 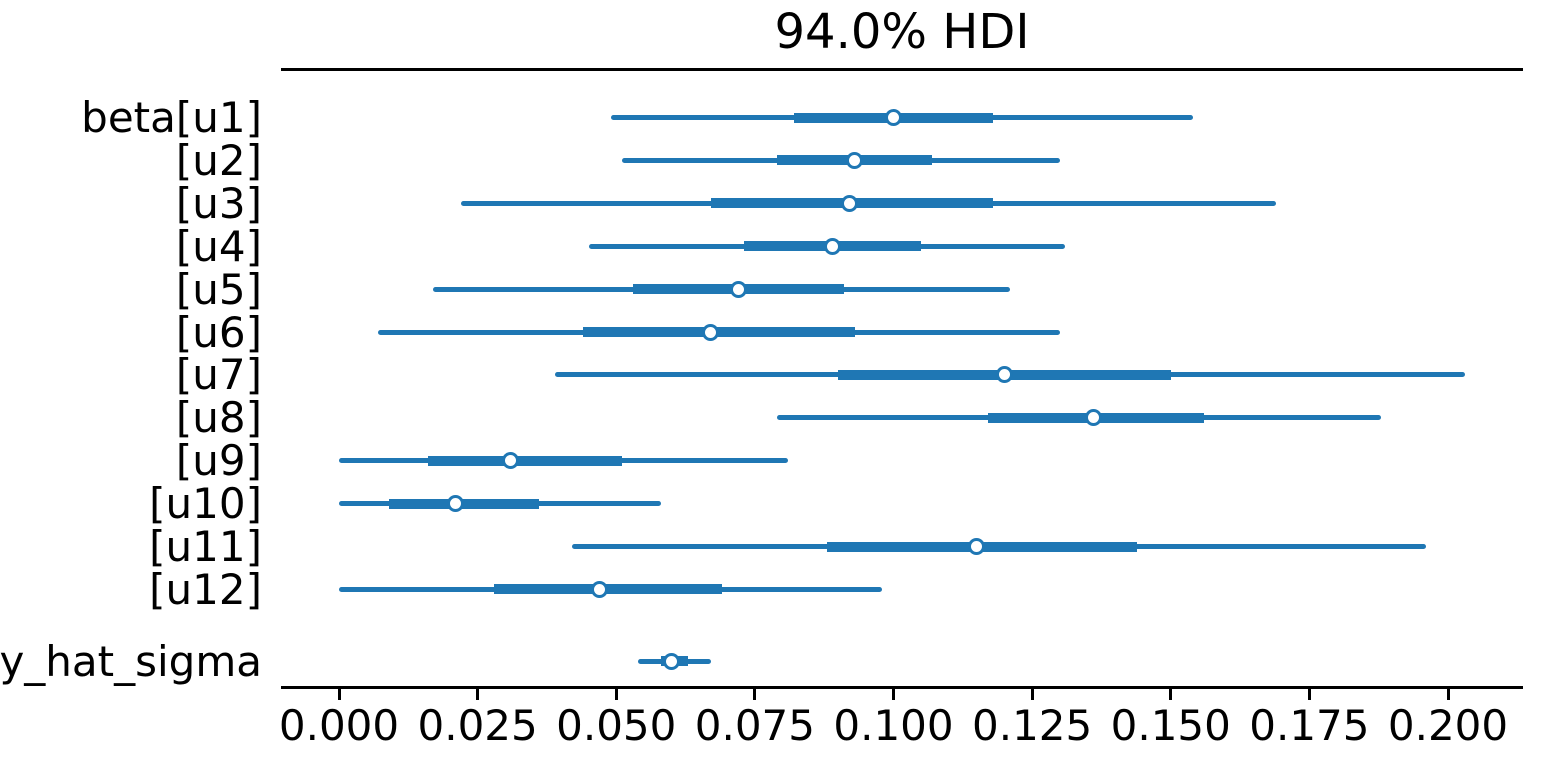 I want to click on chart-title: 94.0% HDI, so click(x=902, y=32).